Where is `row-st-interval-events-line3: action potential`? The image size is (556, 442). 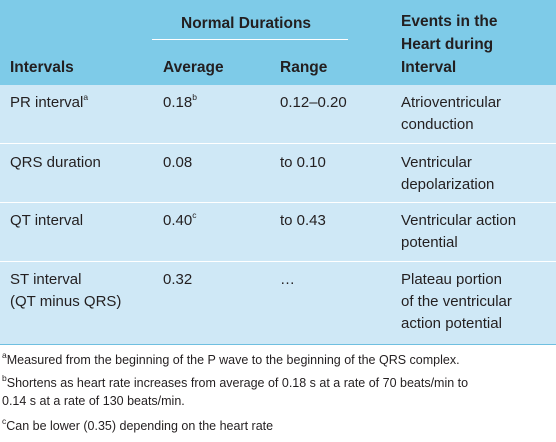 row-st-interval-events-line3: action potential is located at coordinates (451, 323).